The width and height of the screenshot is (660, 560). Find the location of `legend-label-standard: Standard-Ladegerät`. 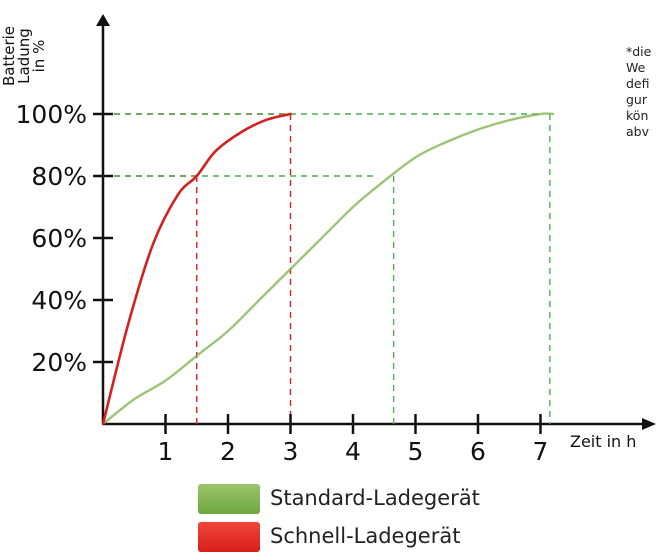

legend-label-standard: Standard-Ladegerät is located at coordinates (375, 498).